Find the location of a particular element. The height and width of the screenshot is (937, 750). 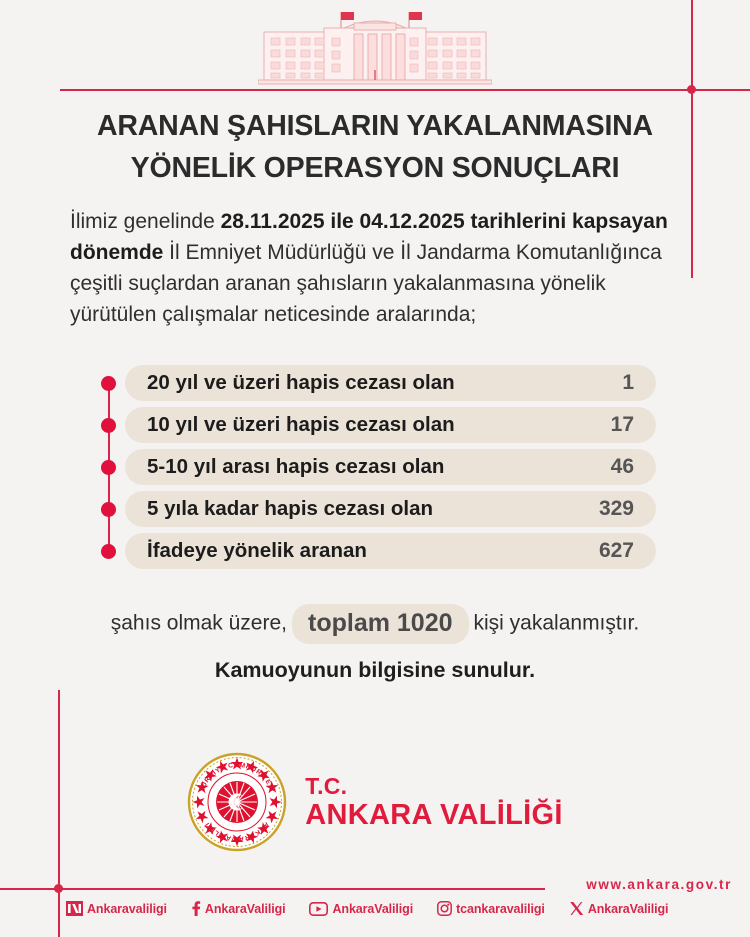

result-pill: 5 yıla kadar hapis cezası olan 329 is located at coordinates (390, 509).